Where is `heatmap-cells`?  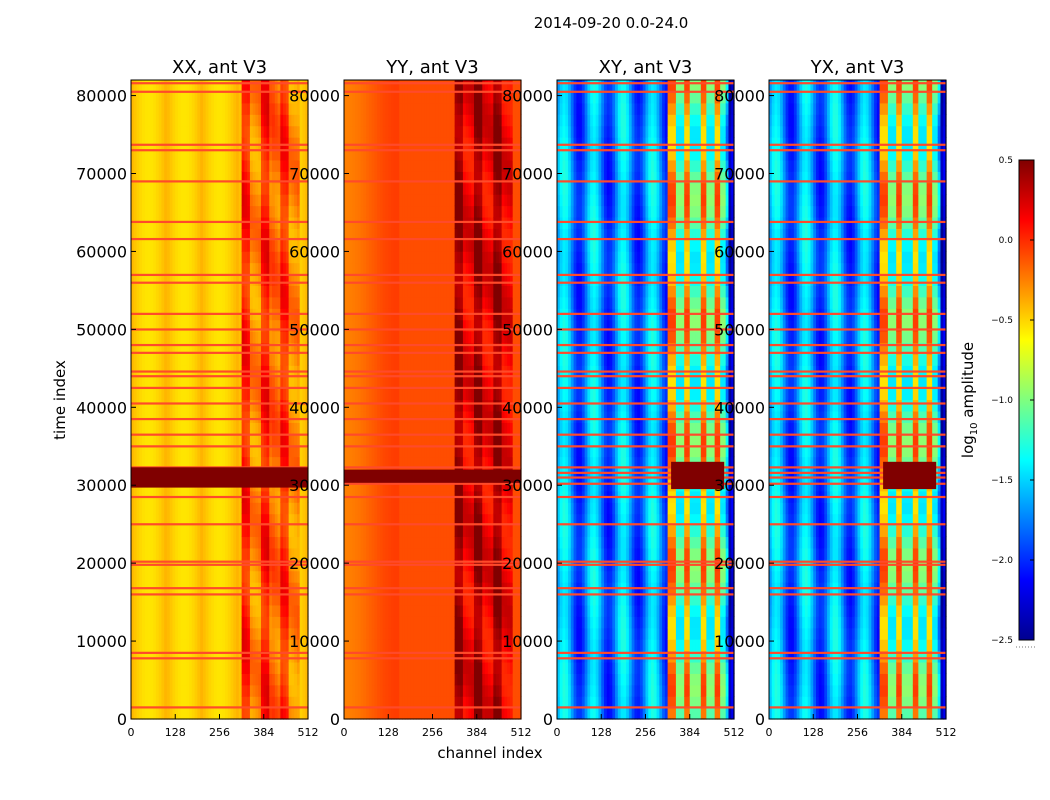 heatmap-cells is located at coordinates (433, 400).